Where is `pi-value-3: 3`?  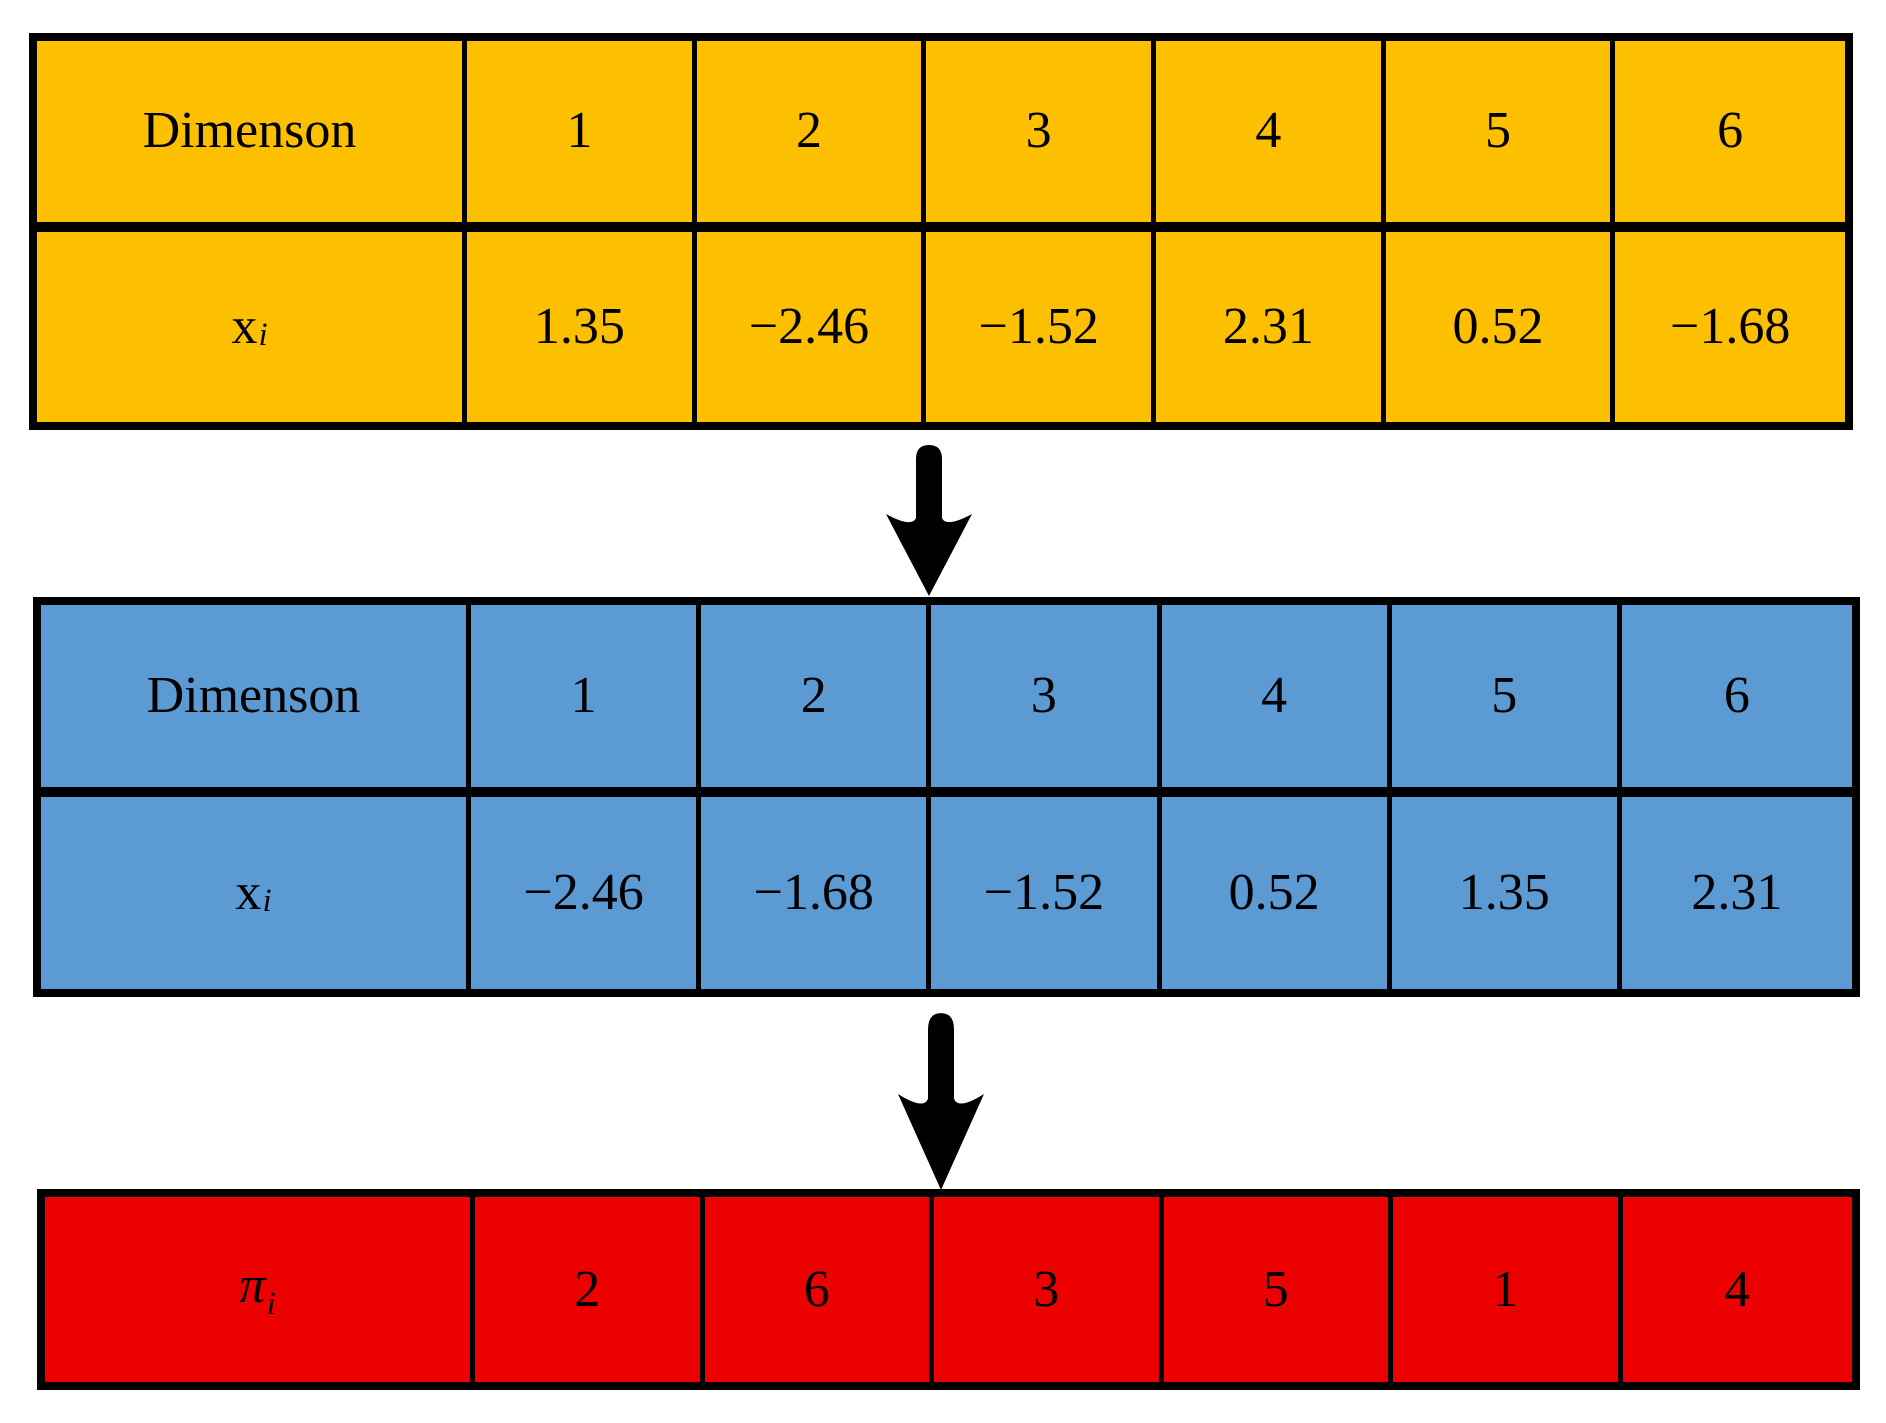 pi-value-3: 3 is located at coordinates (1049, 1289).